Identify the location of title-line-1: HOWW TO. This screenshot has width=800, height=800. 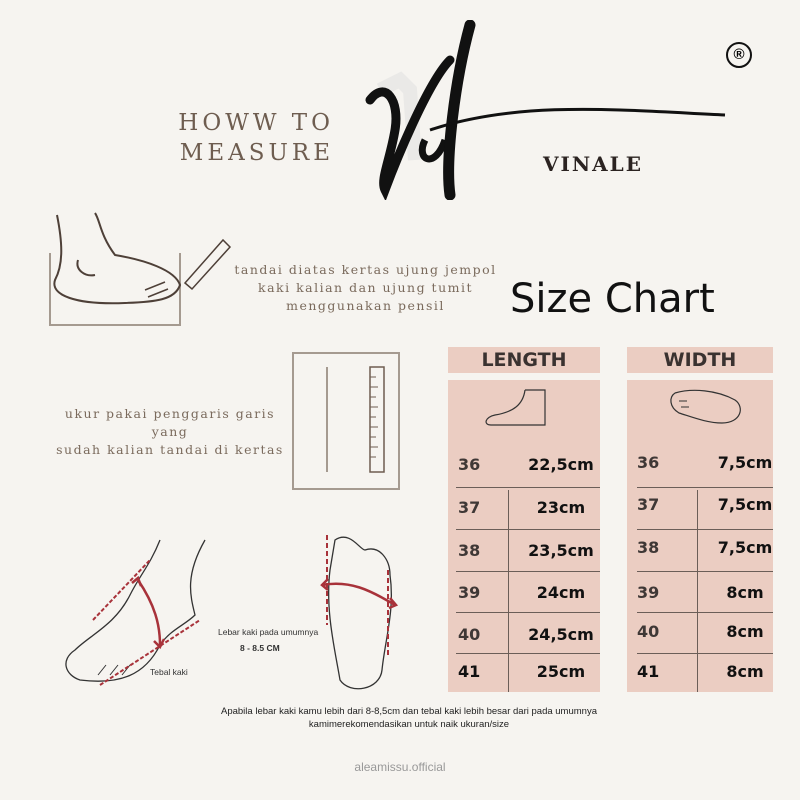
(256, 123).